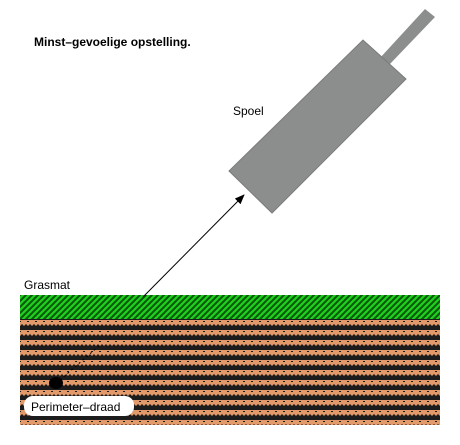 Image resolution: width=460 pixels, height=445 pixels. I want to click on grass-layer, so click(230, 307).